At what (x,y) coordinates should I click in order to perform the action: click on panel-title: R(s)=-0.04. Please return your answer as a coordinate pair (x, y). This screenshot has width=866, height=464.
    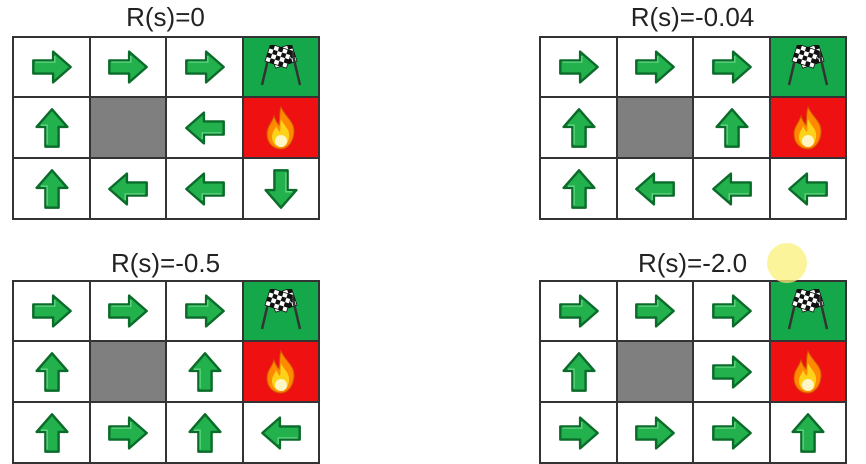
    Looking at the image, I should click on (692, 17).